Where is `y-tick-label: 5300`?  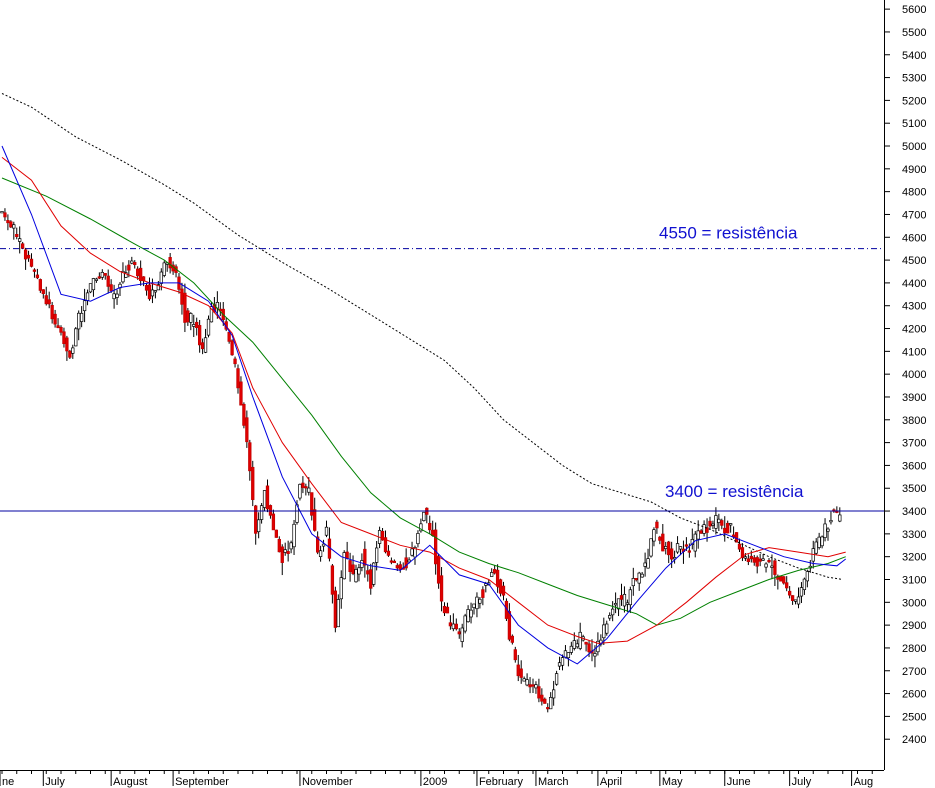
y-tick-label: 5300 is located at coordinates (914, 79).